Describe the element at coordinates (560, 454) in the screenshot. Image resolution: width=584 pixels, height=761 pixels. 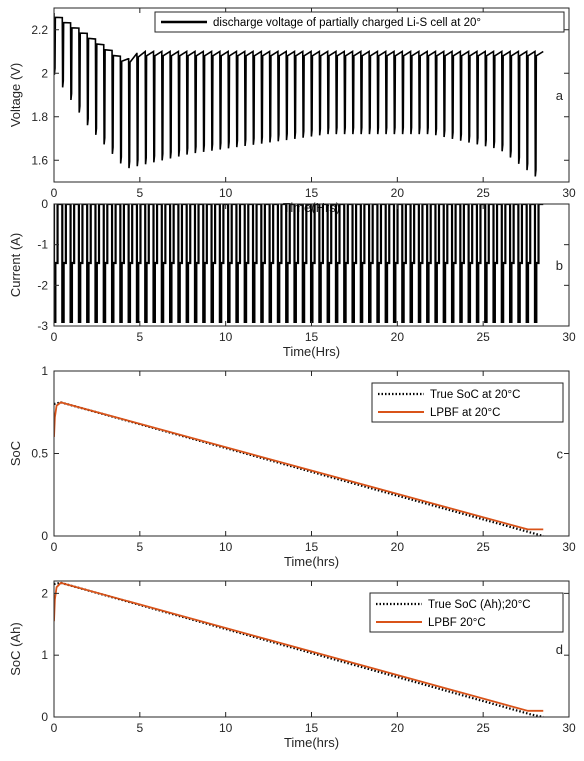
I see `panel-letter: c` at that location.